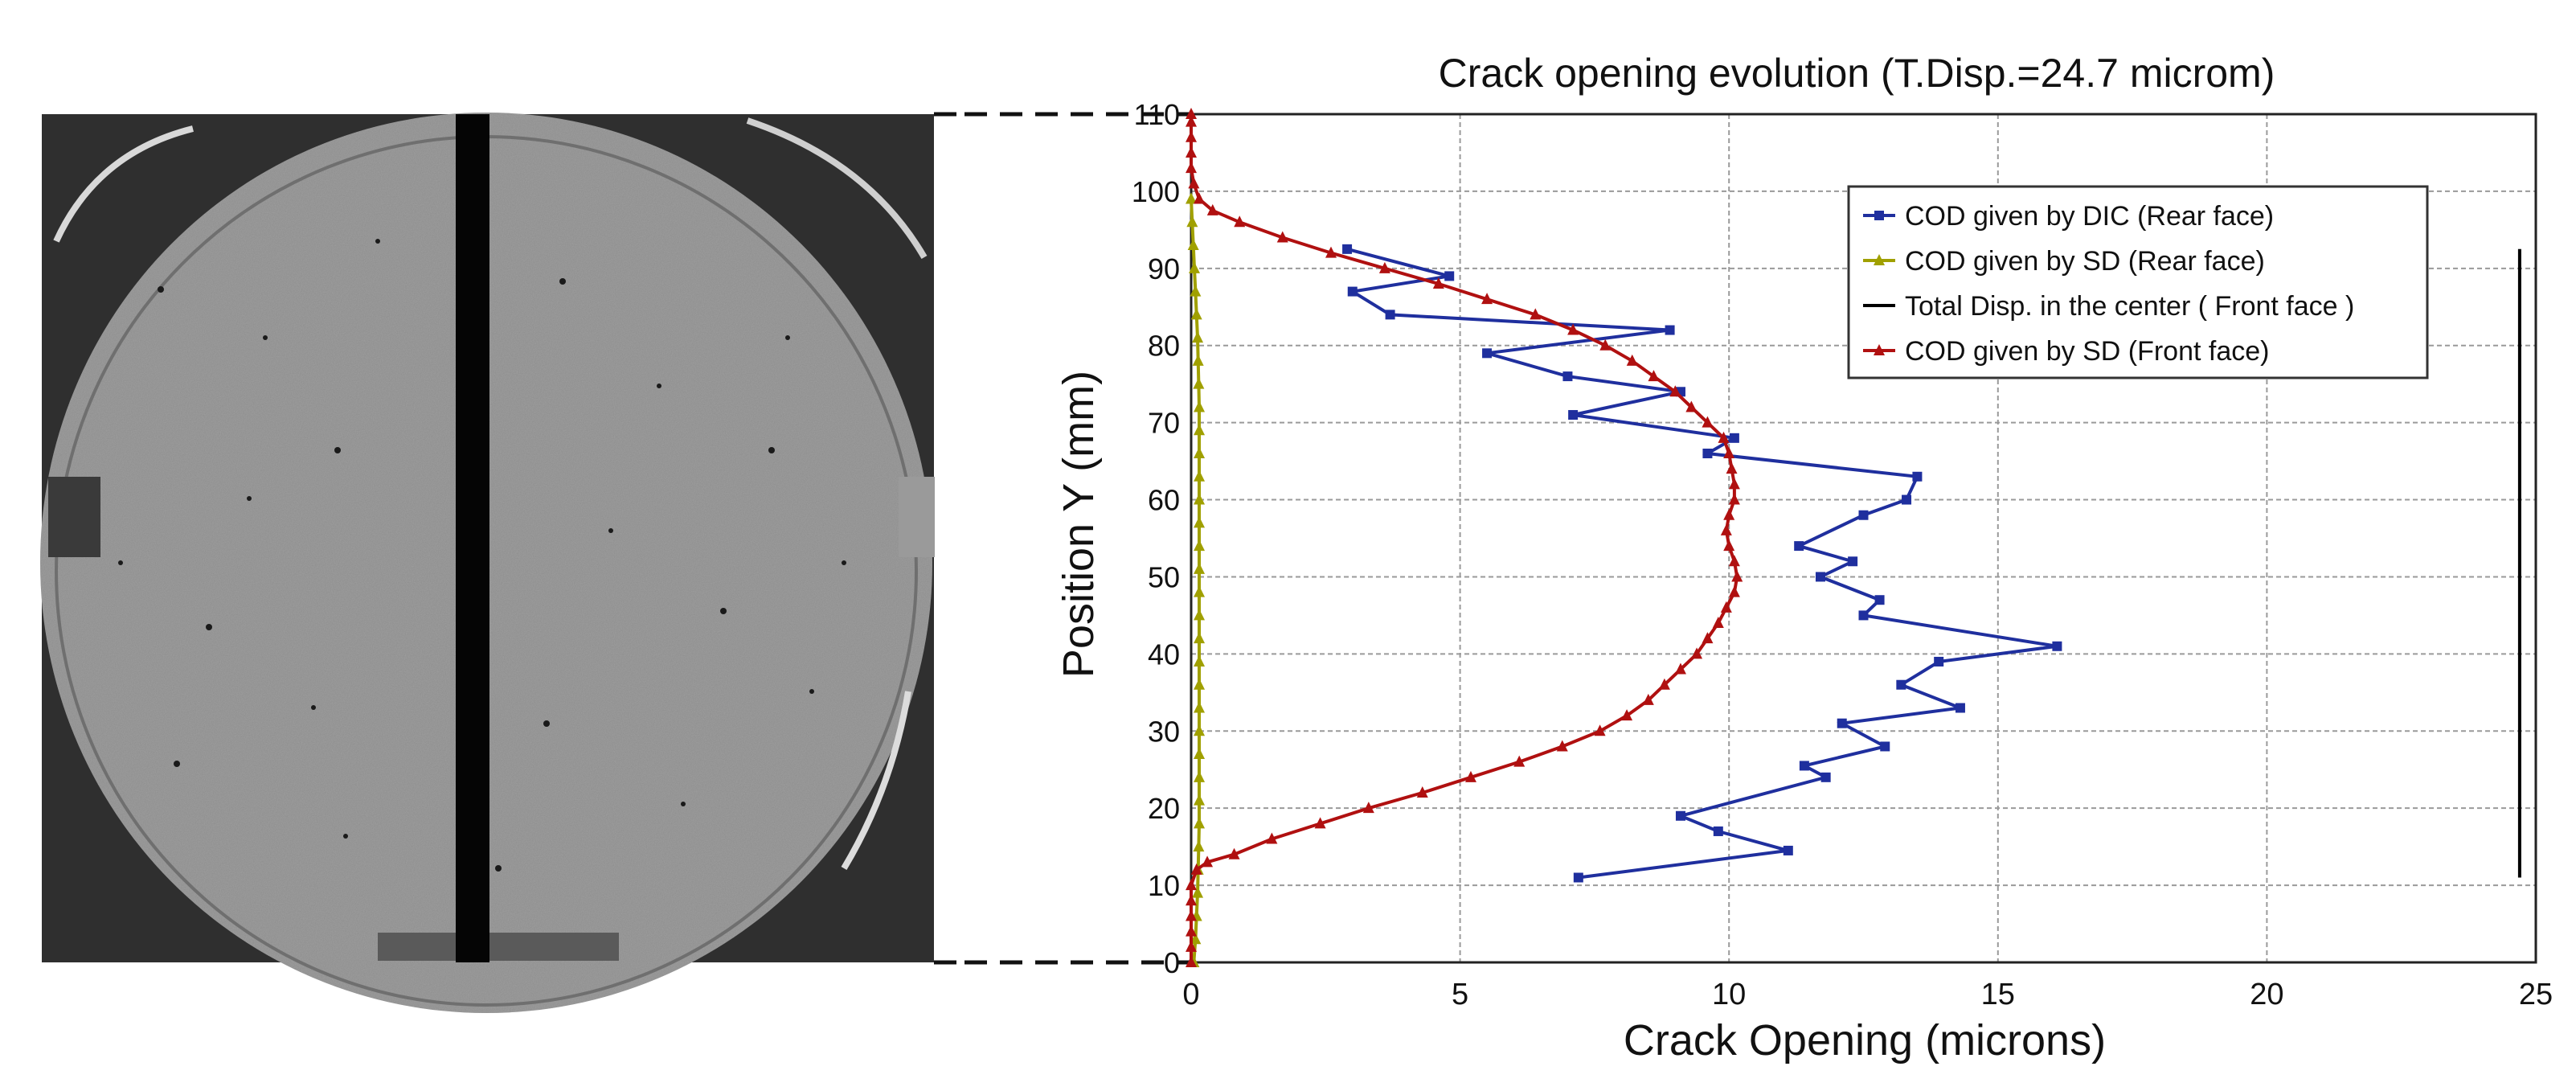 This screenshot has width=2576, height=1087. Describe the element at coordinates (1164, 886) in the screenshot. I see `y-tick-label: 10` at that location.